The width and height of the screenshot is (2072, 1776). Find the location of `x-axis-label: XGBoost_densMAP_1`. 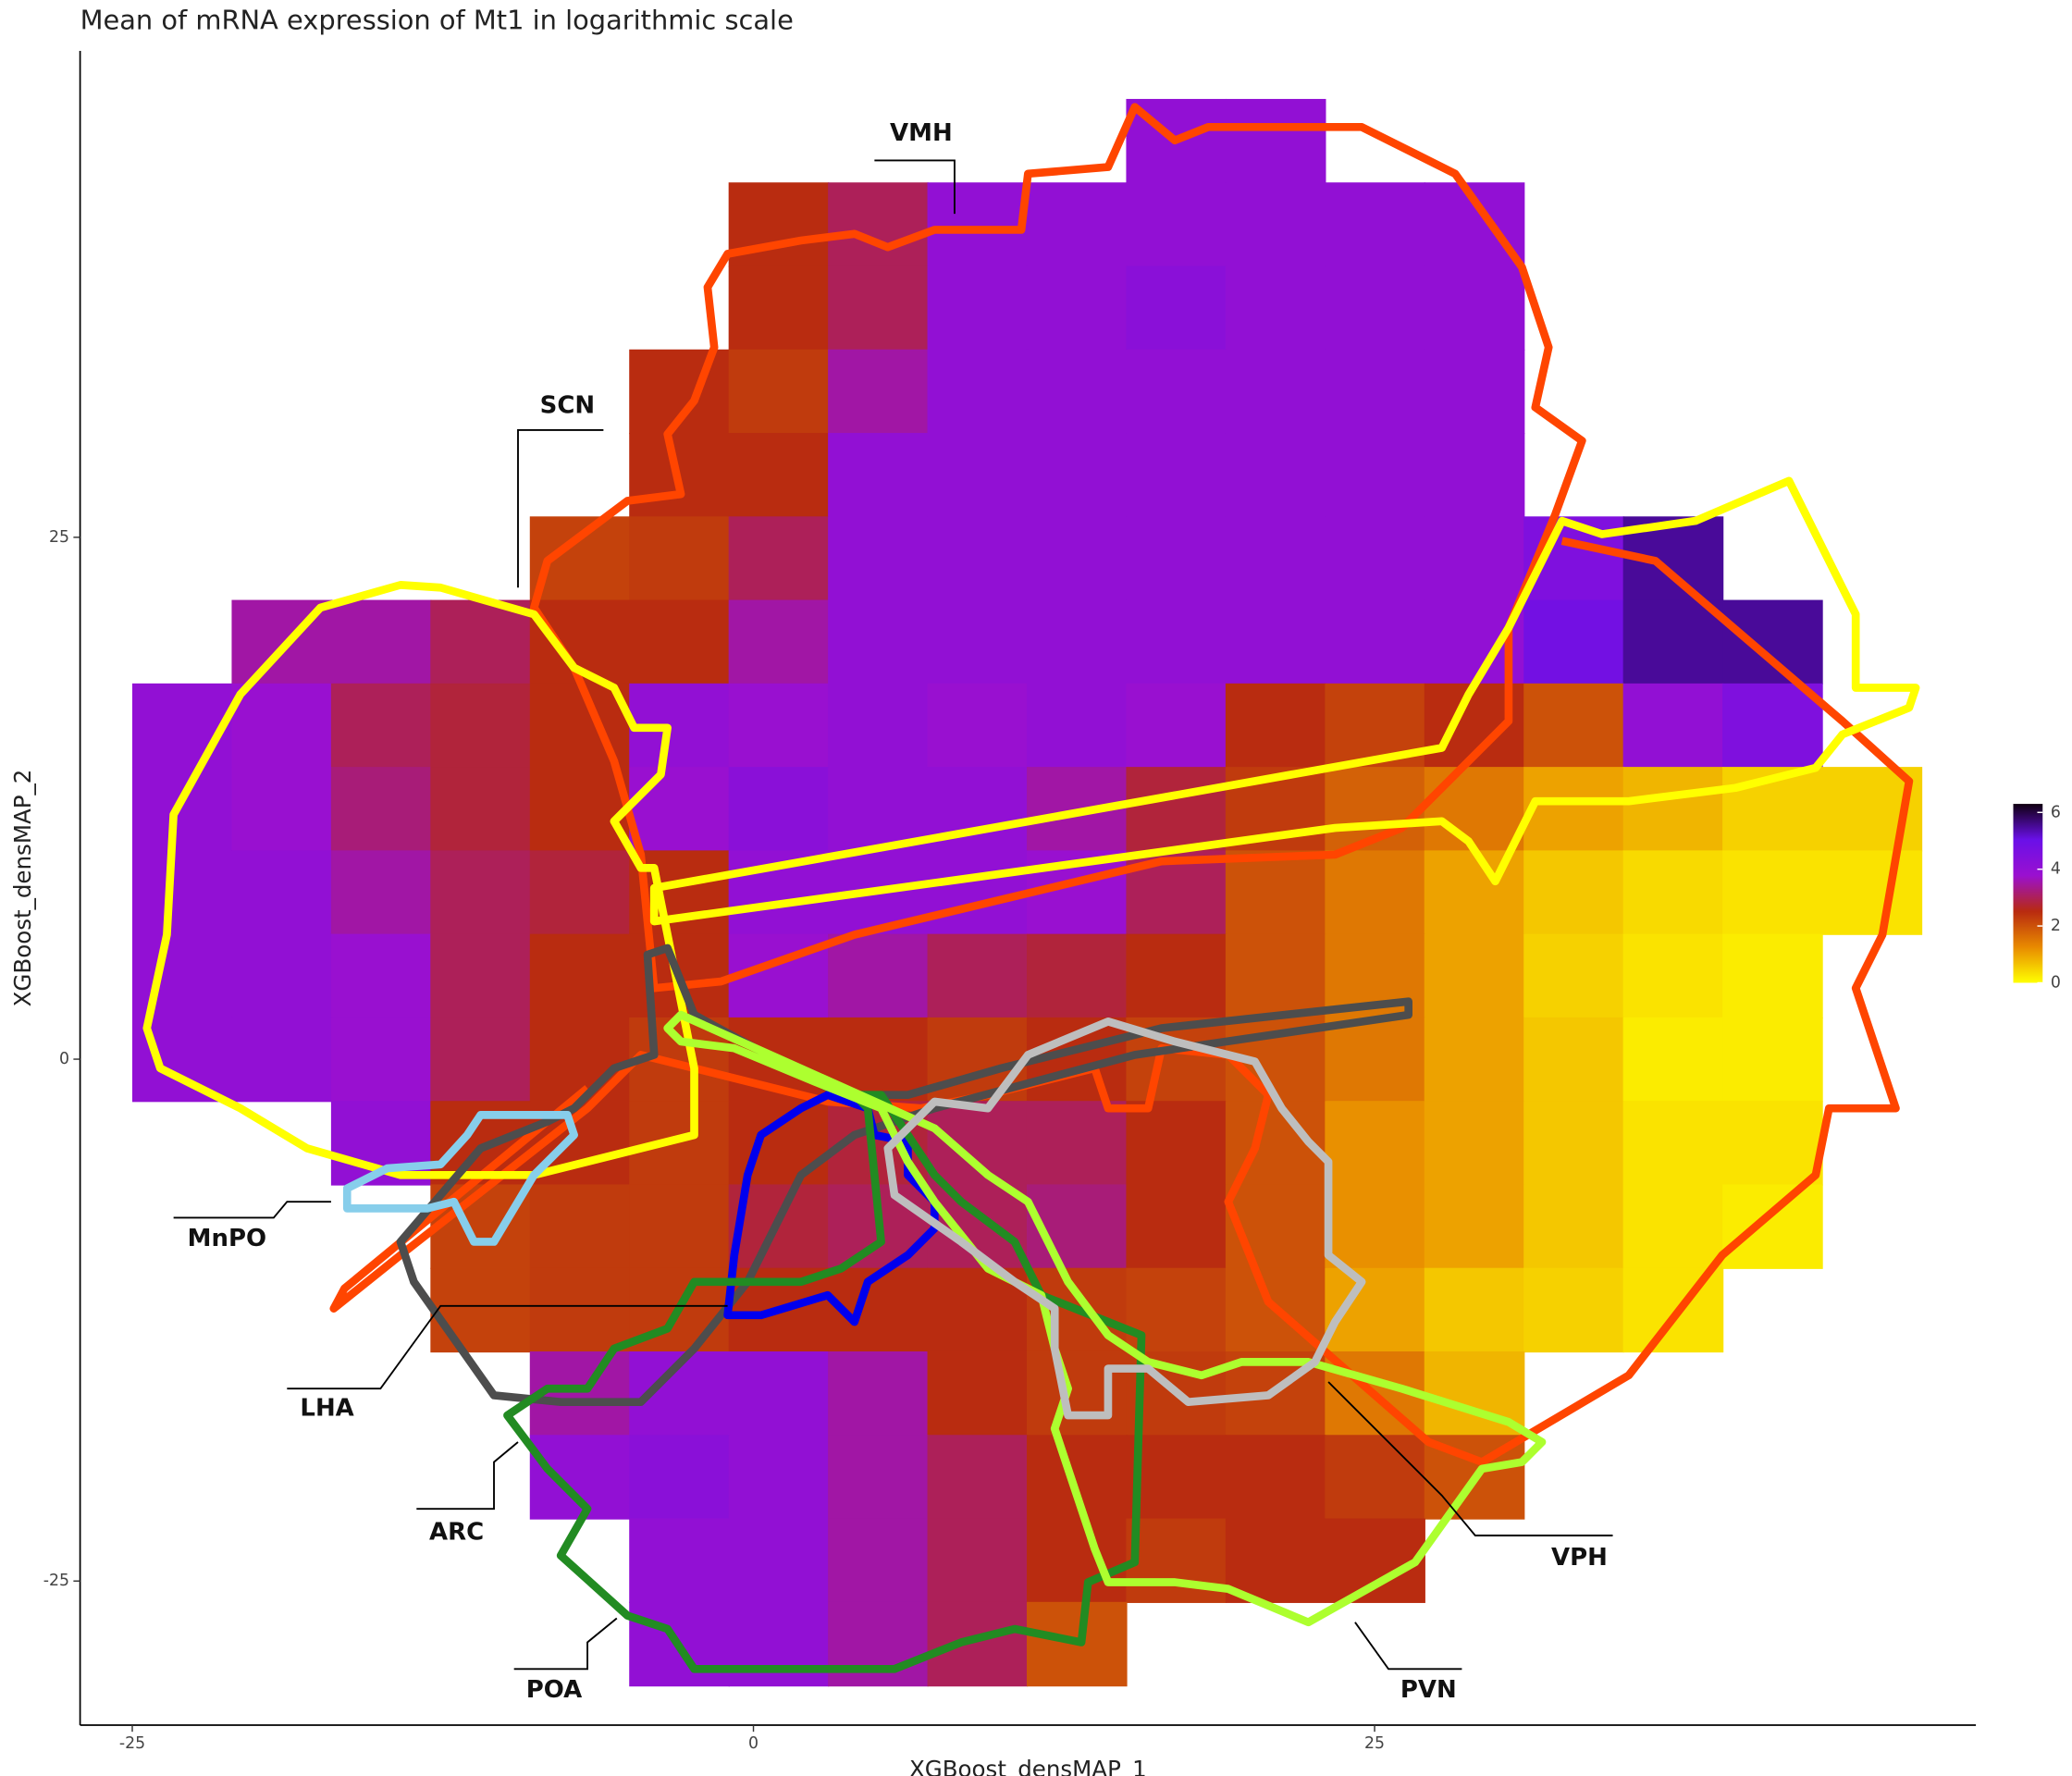

x-axis-label: XGBoost_densMAP_1 is located at coordinates (1028, 1766).